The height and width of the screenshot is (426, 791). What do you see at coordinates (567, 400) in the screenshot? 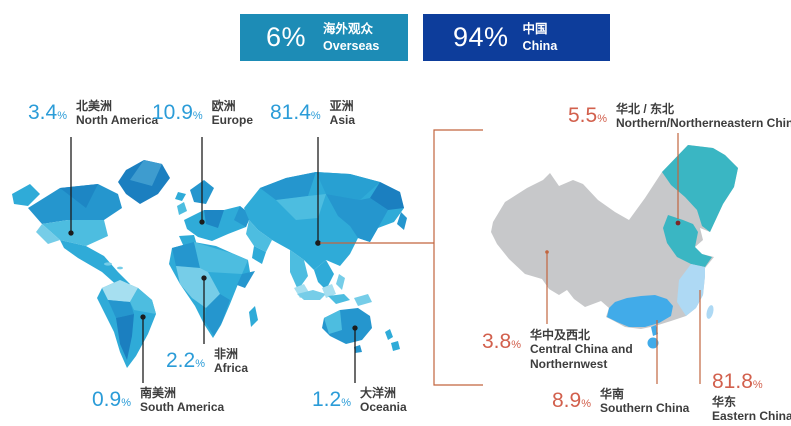
I see `southern-value: 8.9` at bounding box center [567, 400].